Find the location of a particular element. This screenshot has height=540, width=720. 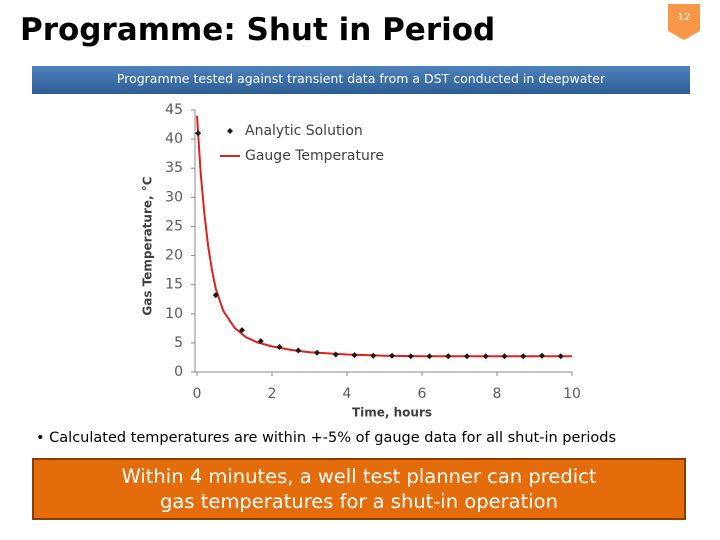

y-tick-label: 40 is located at coordinates (174, 139).